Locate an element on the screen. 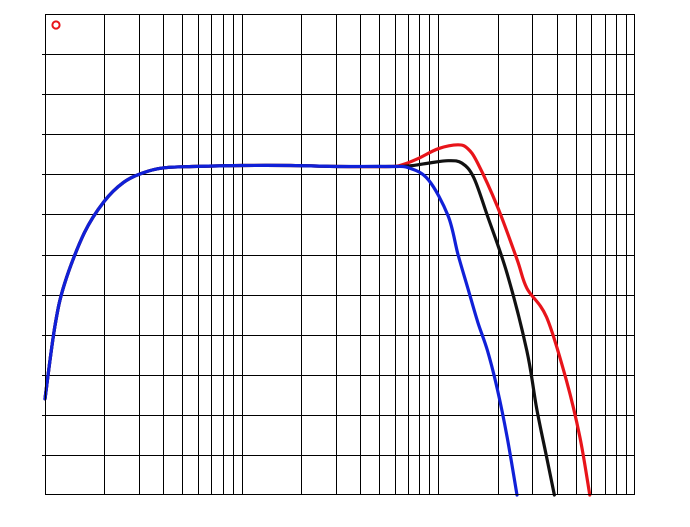 The image size is (690, 527). red-circle-marker-icon is located at coordinates (56, 25).